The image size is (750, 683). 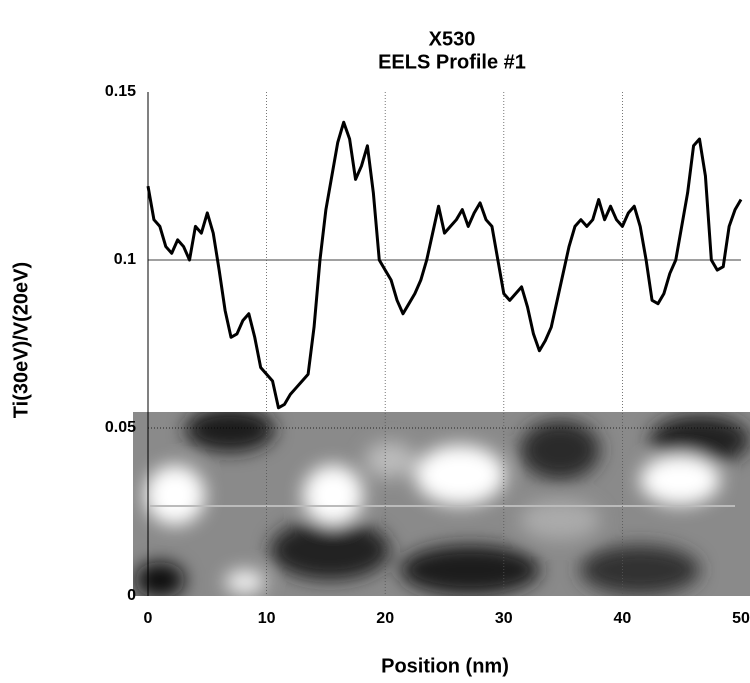 What do you see at coordinates (452, 39) in the screenshot?
I see `chart-title: X530` at bounding box center [452, 39].